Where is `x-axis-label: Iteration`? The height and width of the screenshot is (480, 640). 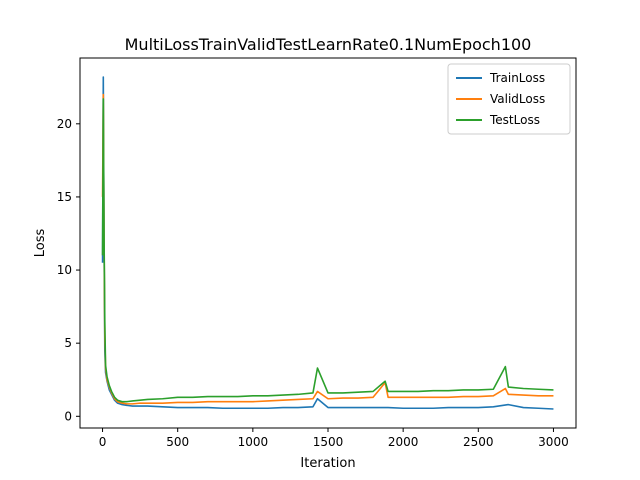 x-axis-label: Iteration is located at coordinates (327, 463).